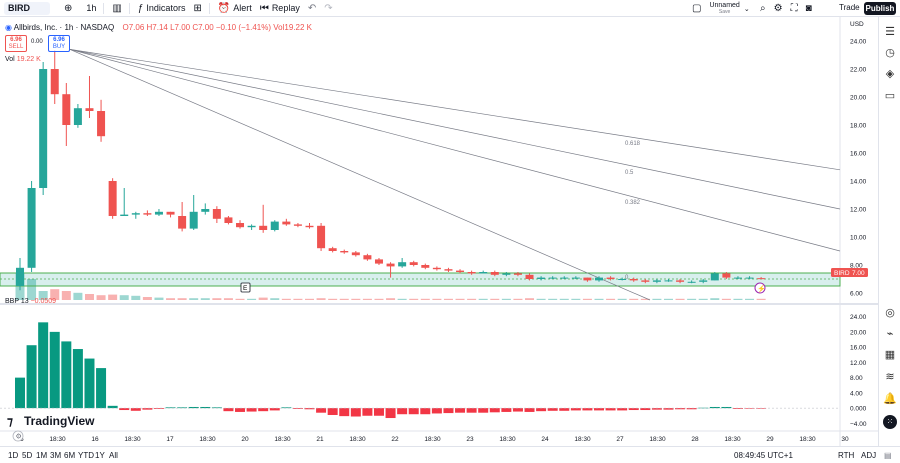  Describe the element at coordinates (16, 43) in the screenshot. I see `sell-button: 6.96 SELL` at that location.